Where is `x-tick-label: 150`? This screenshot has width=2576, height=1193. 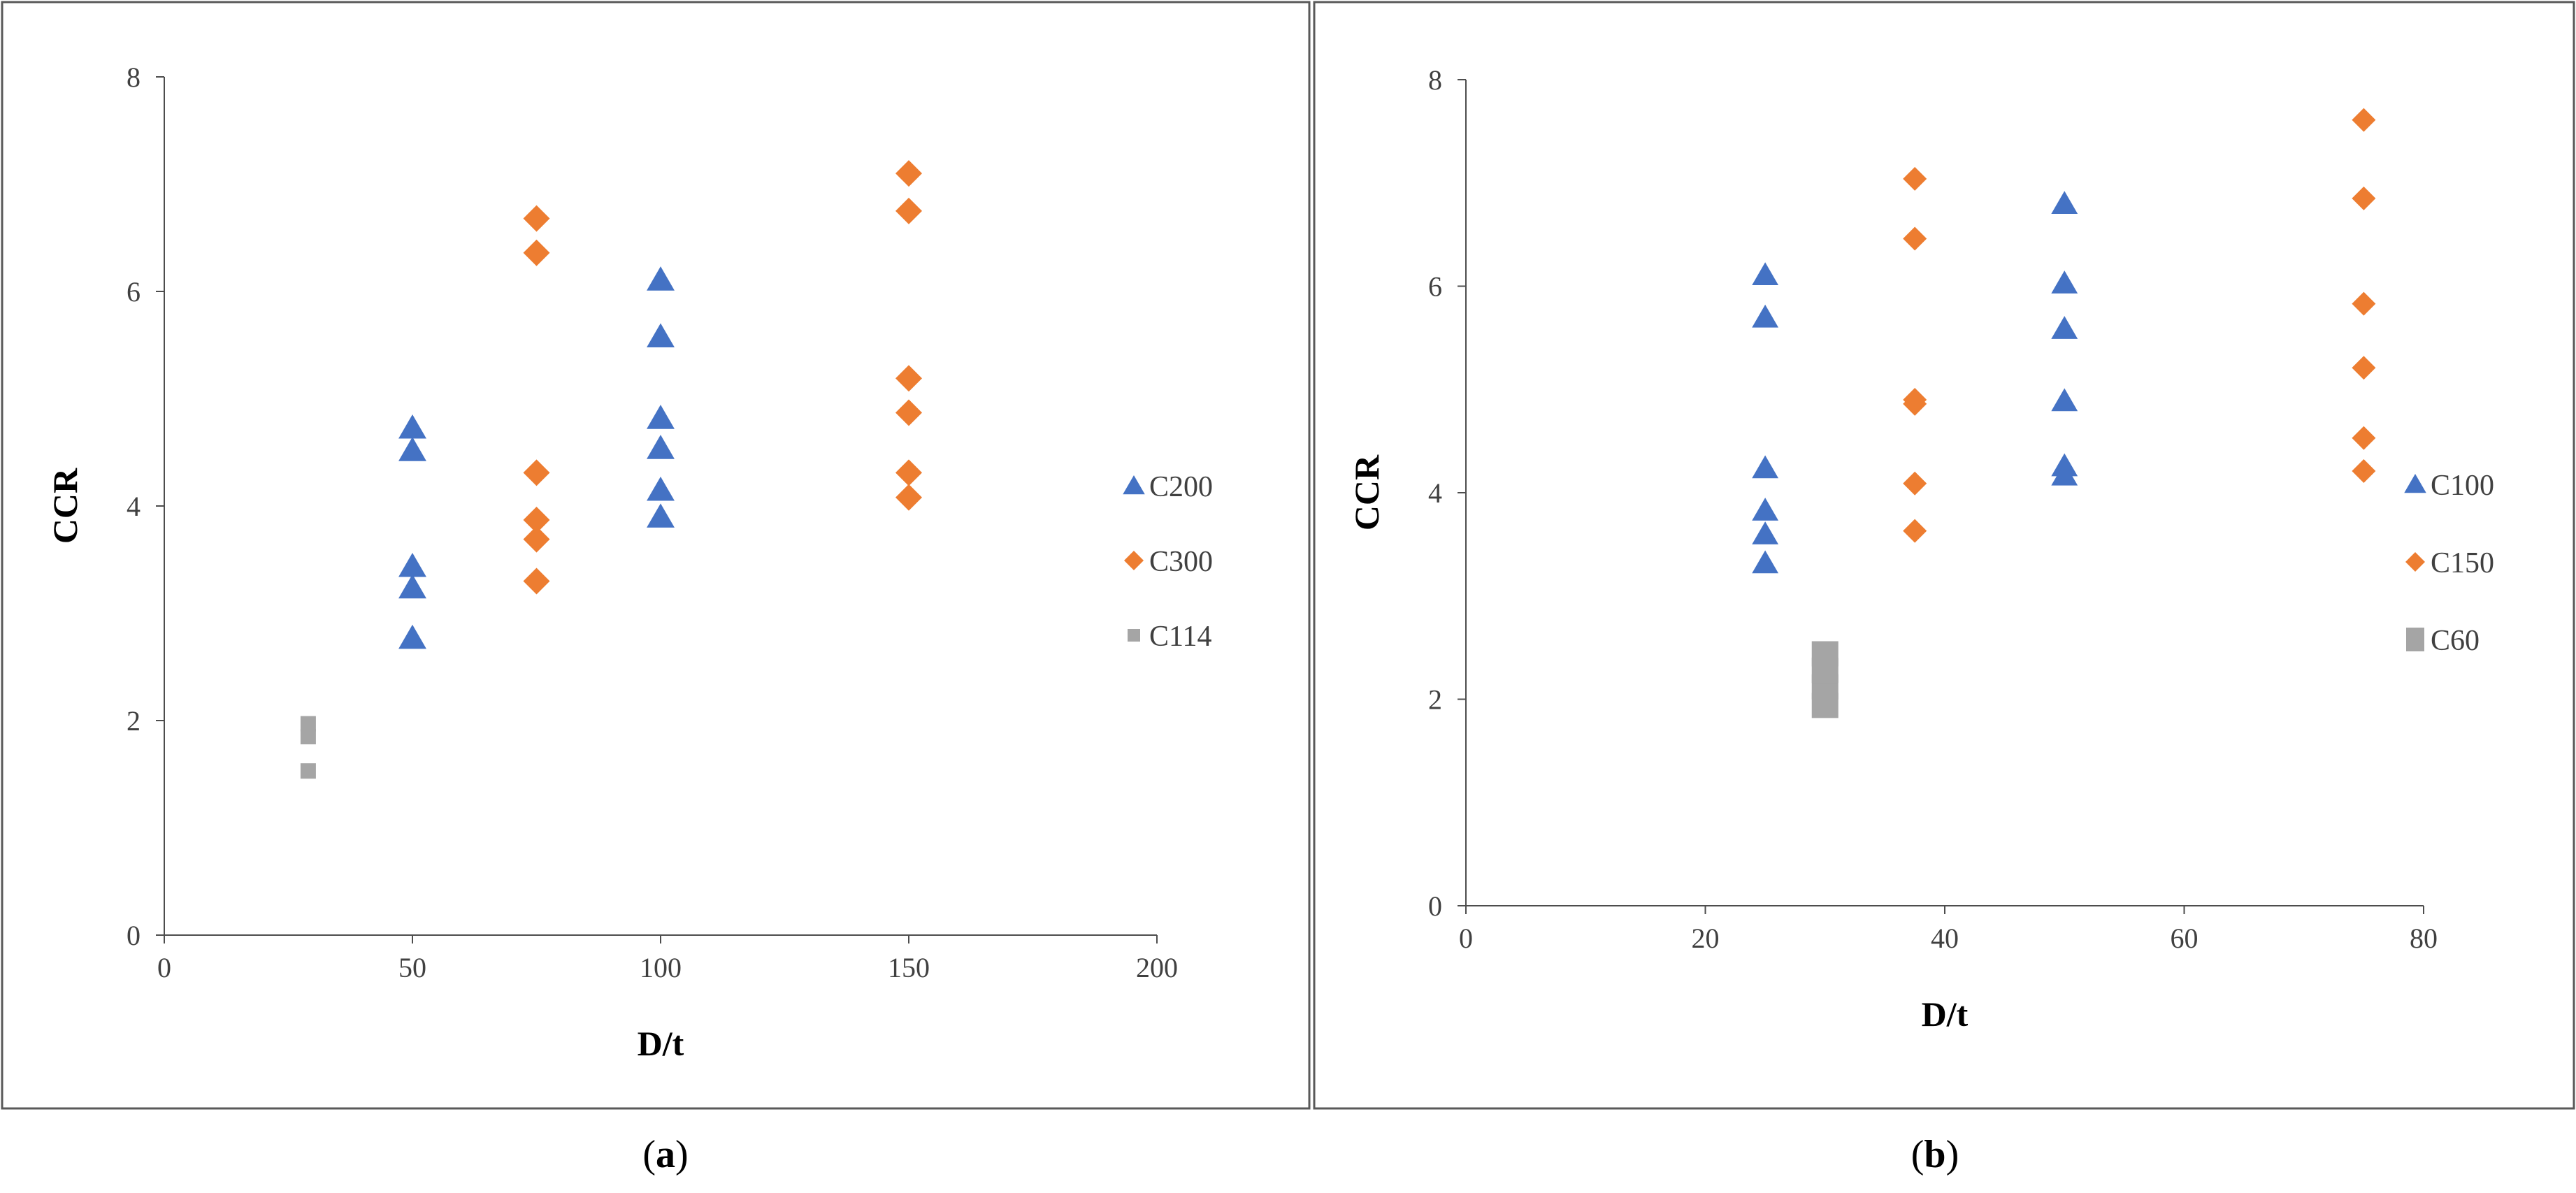
x-tick-label: 150 is located at coordinates (909, 967).